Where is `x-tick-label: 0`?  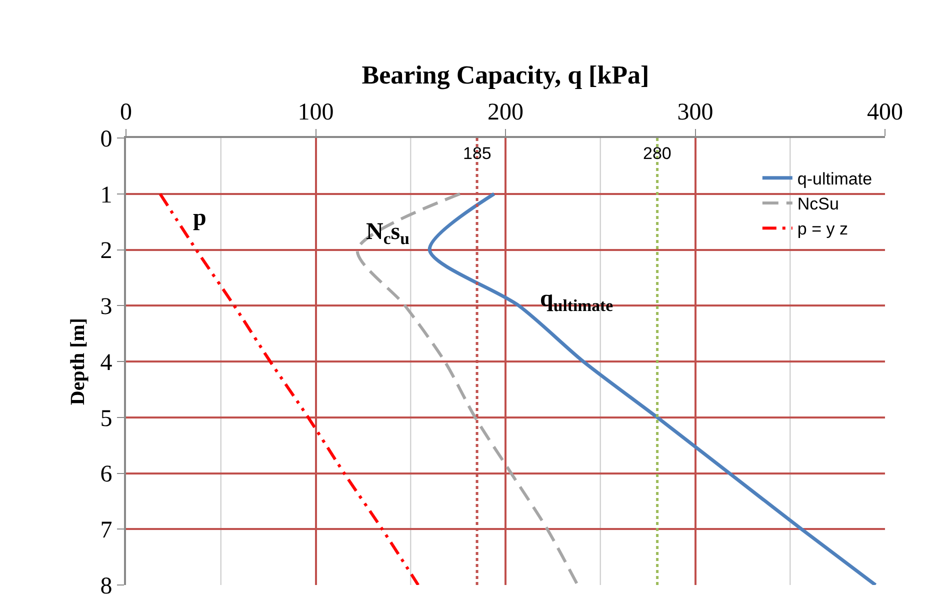 x-tick-label: 0 is located at coordinates (126, 112).